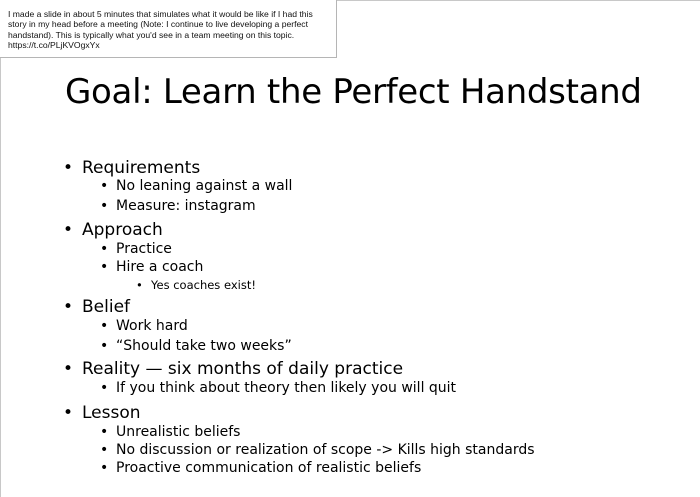 The height and width of the screenshot is (497, 700). What do you see at coordinates (204, 186) in the screenshot?
I see `bullet-label: No leaning against a wall` at bounding box center [204, 186].